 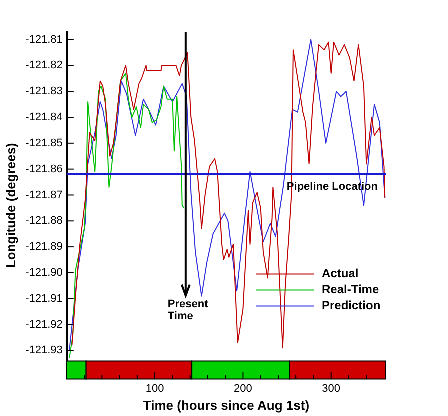 I want to click on legend-label: Actual, so click(x=340, y=273).